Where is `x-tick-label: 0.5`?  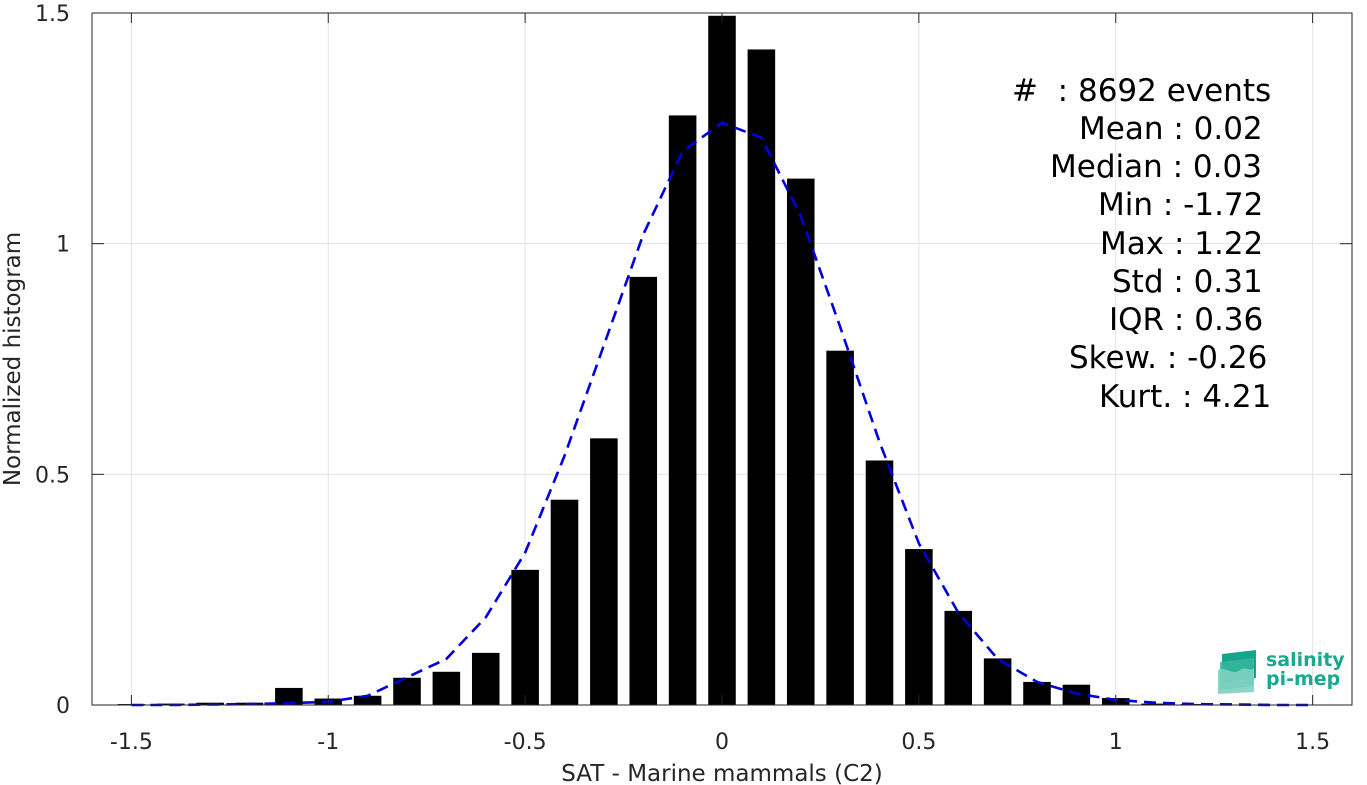 x-tick-label: 0.5 is located at coordinates (918, 742).